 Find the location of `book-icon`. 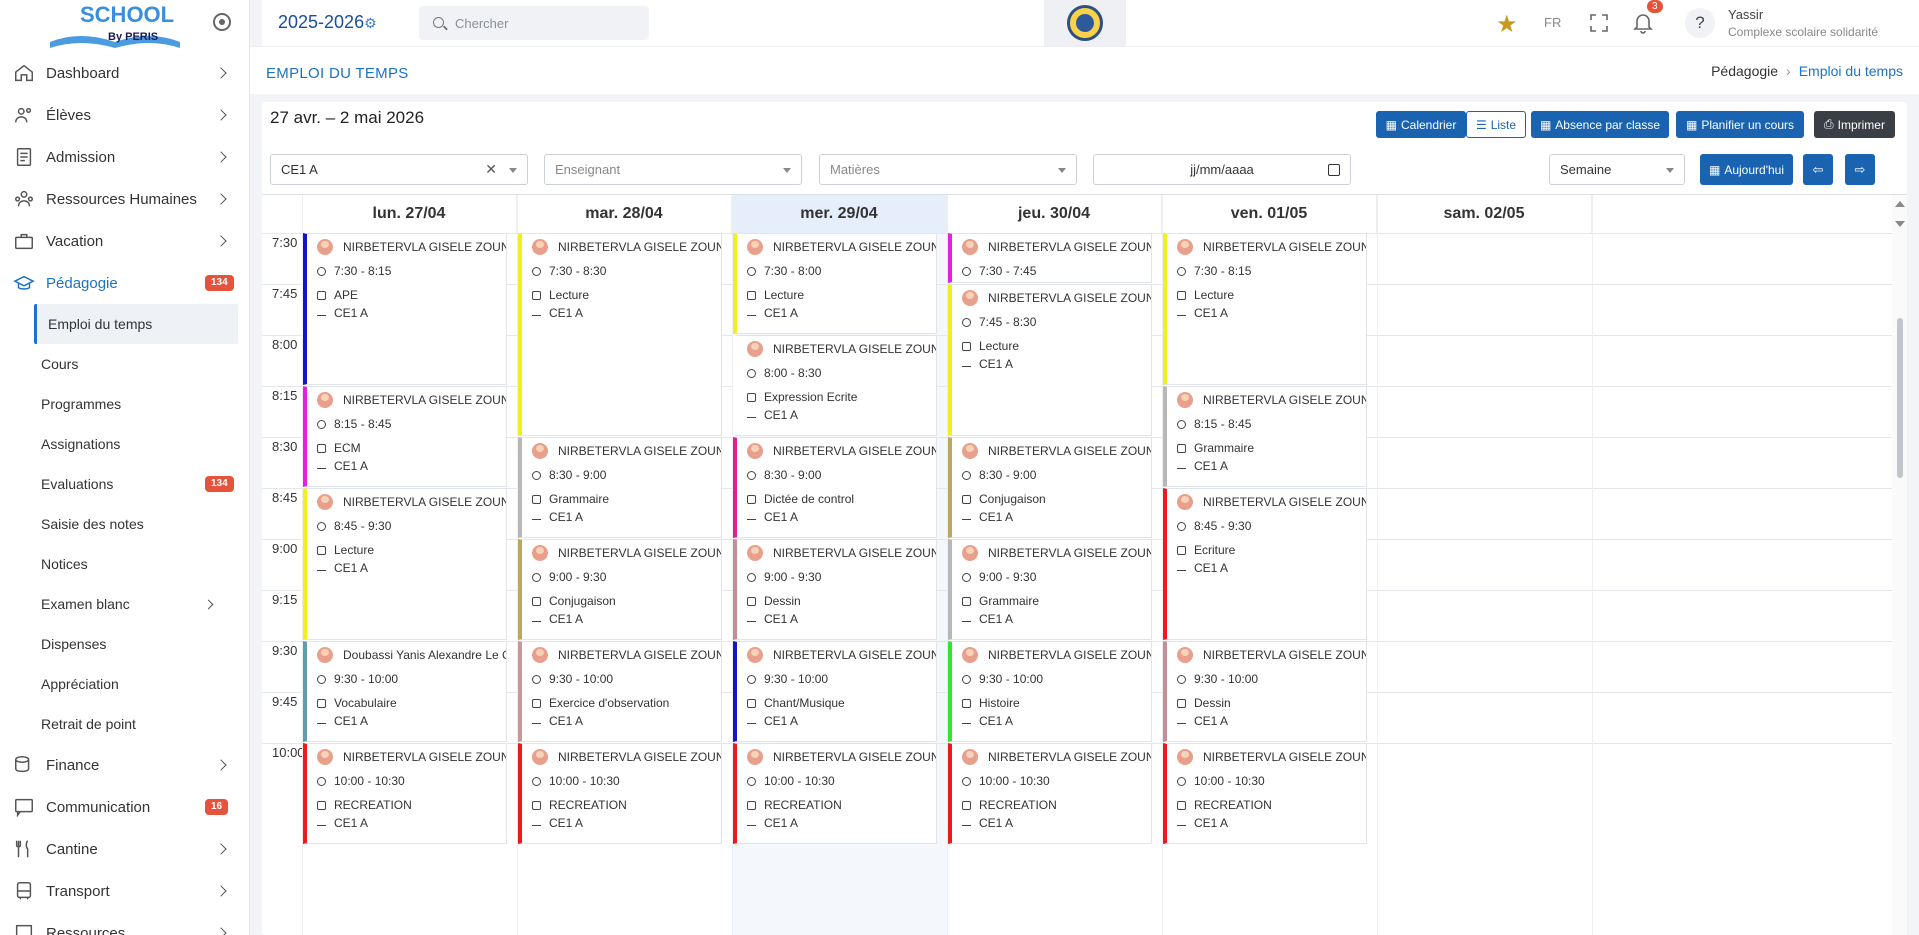

book-icon is located at coordinates (536, 703).